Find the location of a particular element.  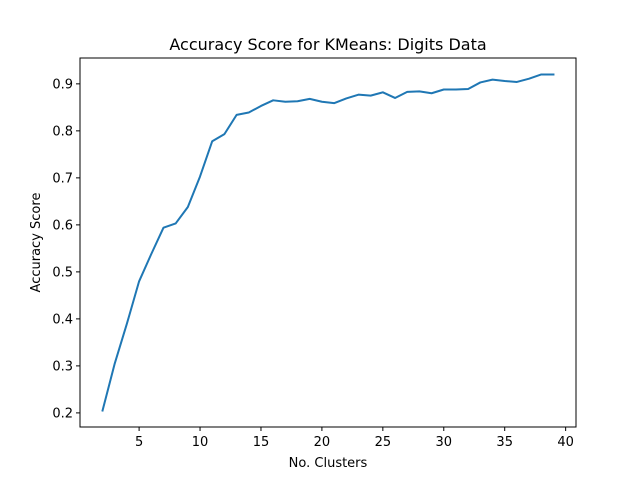

y-tick-label: 0.3 is located at coordinates (62, 366).